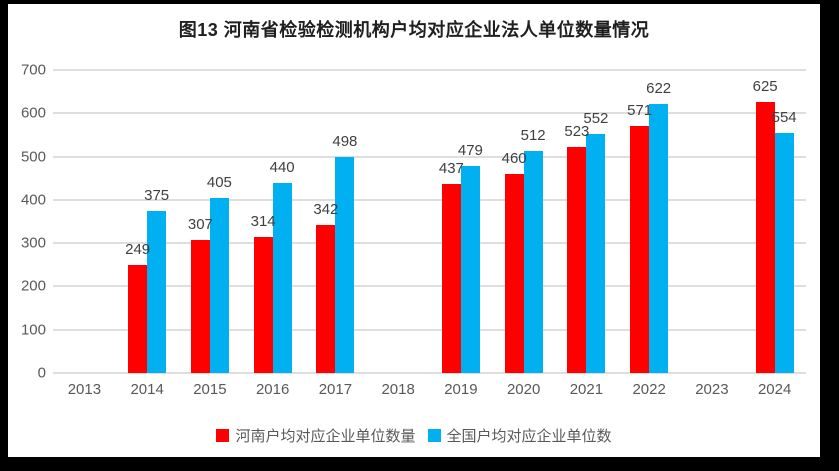  I want to click on y-tick-label-700: 700, so click(33, 70).